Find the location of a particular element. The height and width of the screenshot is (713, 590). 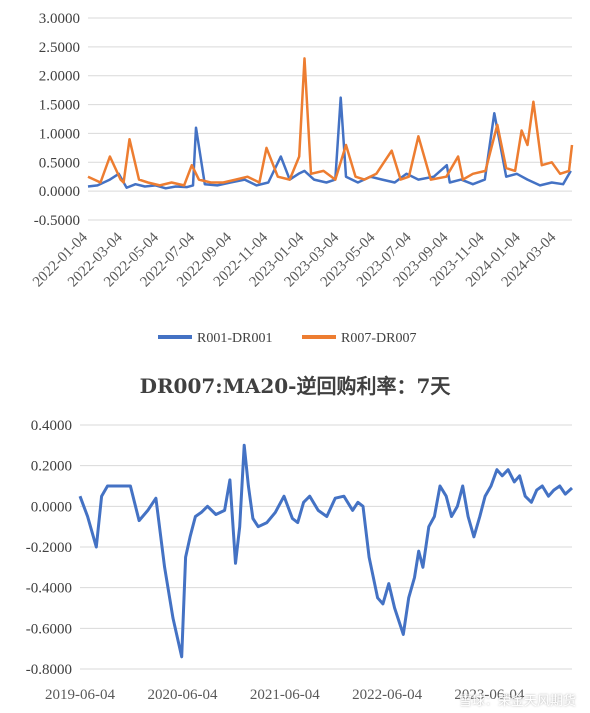

y-tick-label: 2.5000 is located at coordinates (59, 48).